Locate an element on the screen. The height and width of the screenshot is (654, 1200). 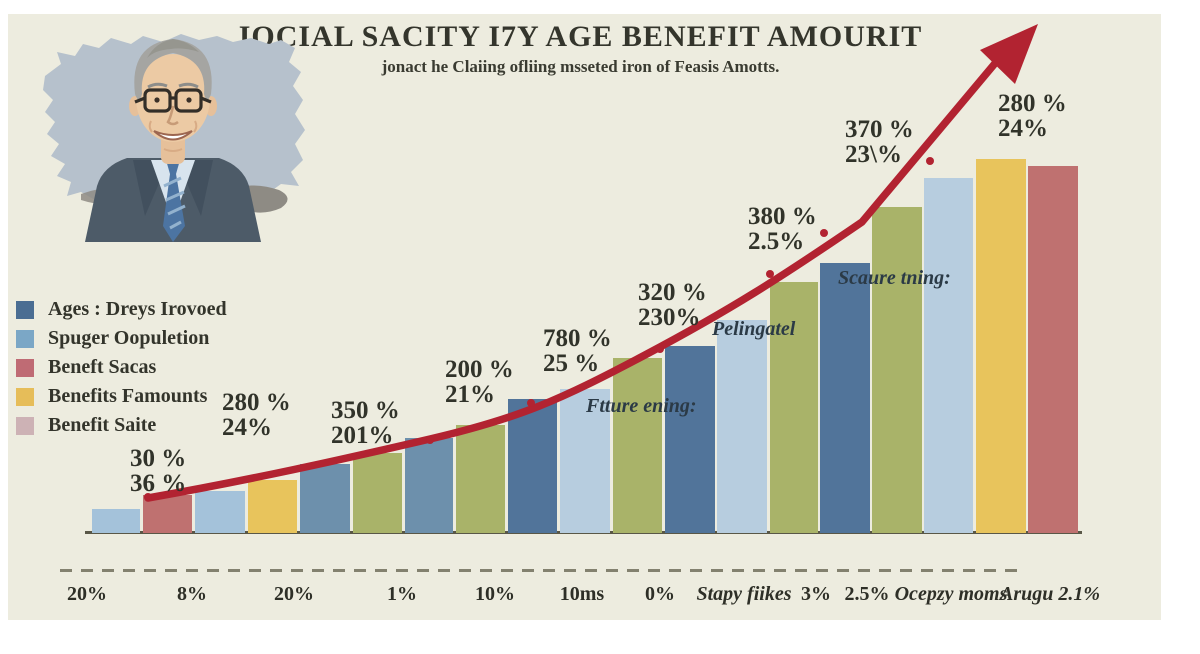
bar-annotation: Ftture ening: is located at coordinates (641, 406).